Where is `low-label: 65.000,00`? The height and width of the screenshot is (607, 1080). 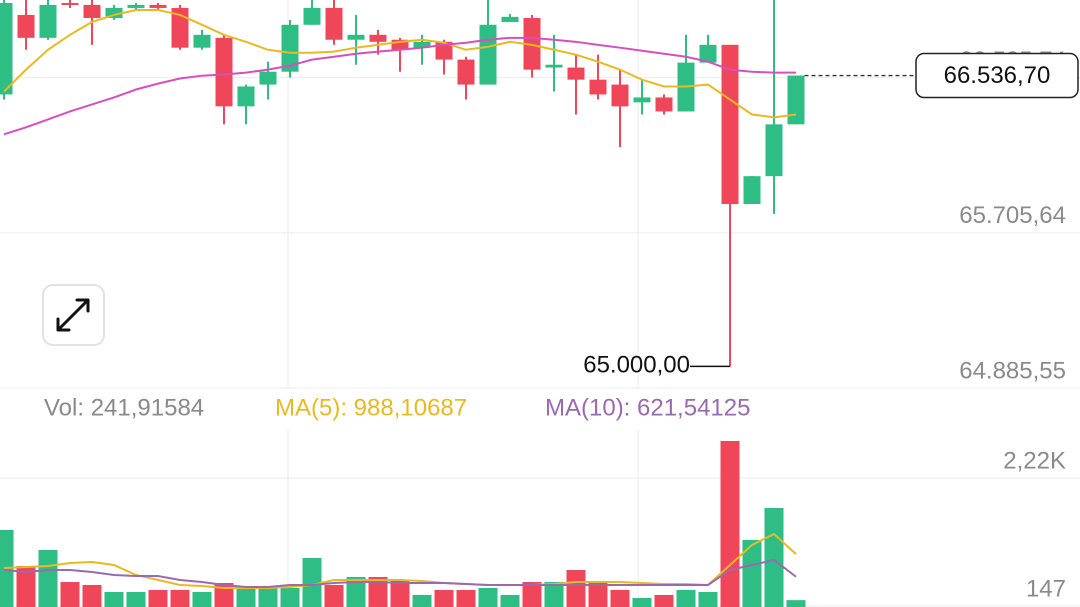
low-label: 65.000,00 is located at coordinates (636, 365).